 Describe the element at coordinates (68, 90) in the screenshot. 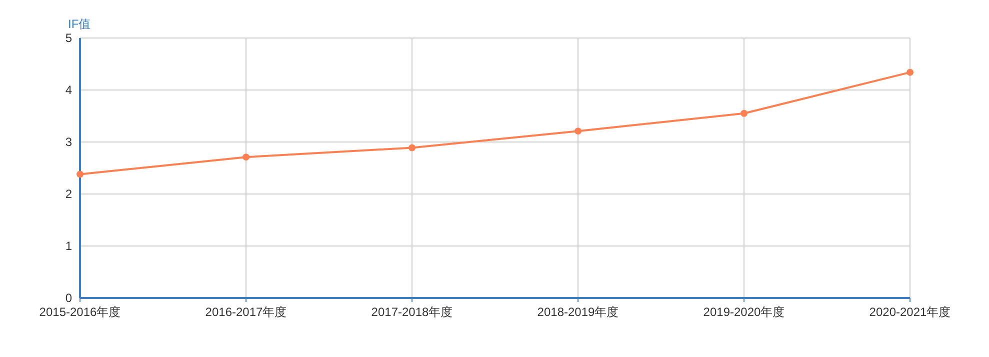

I see `y-tick-label: 4` at that location.